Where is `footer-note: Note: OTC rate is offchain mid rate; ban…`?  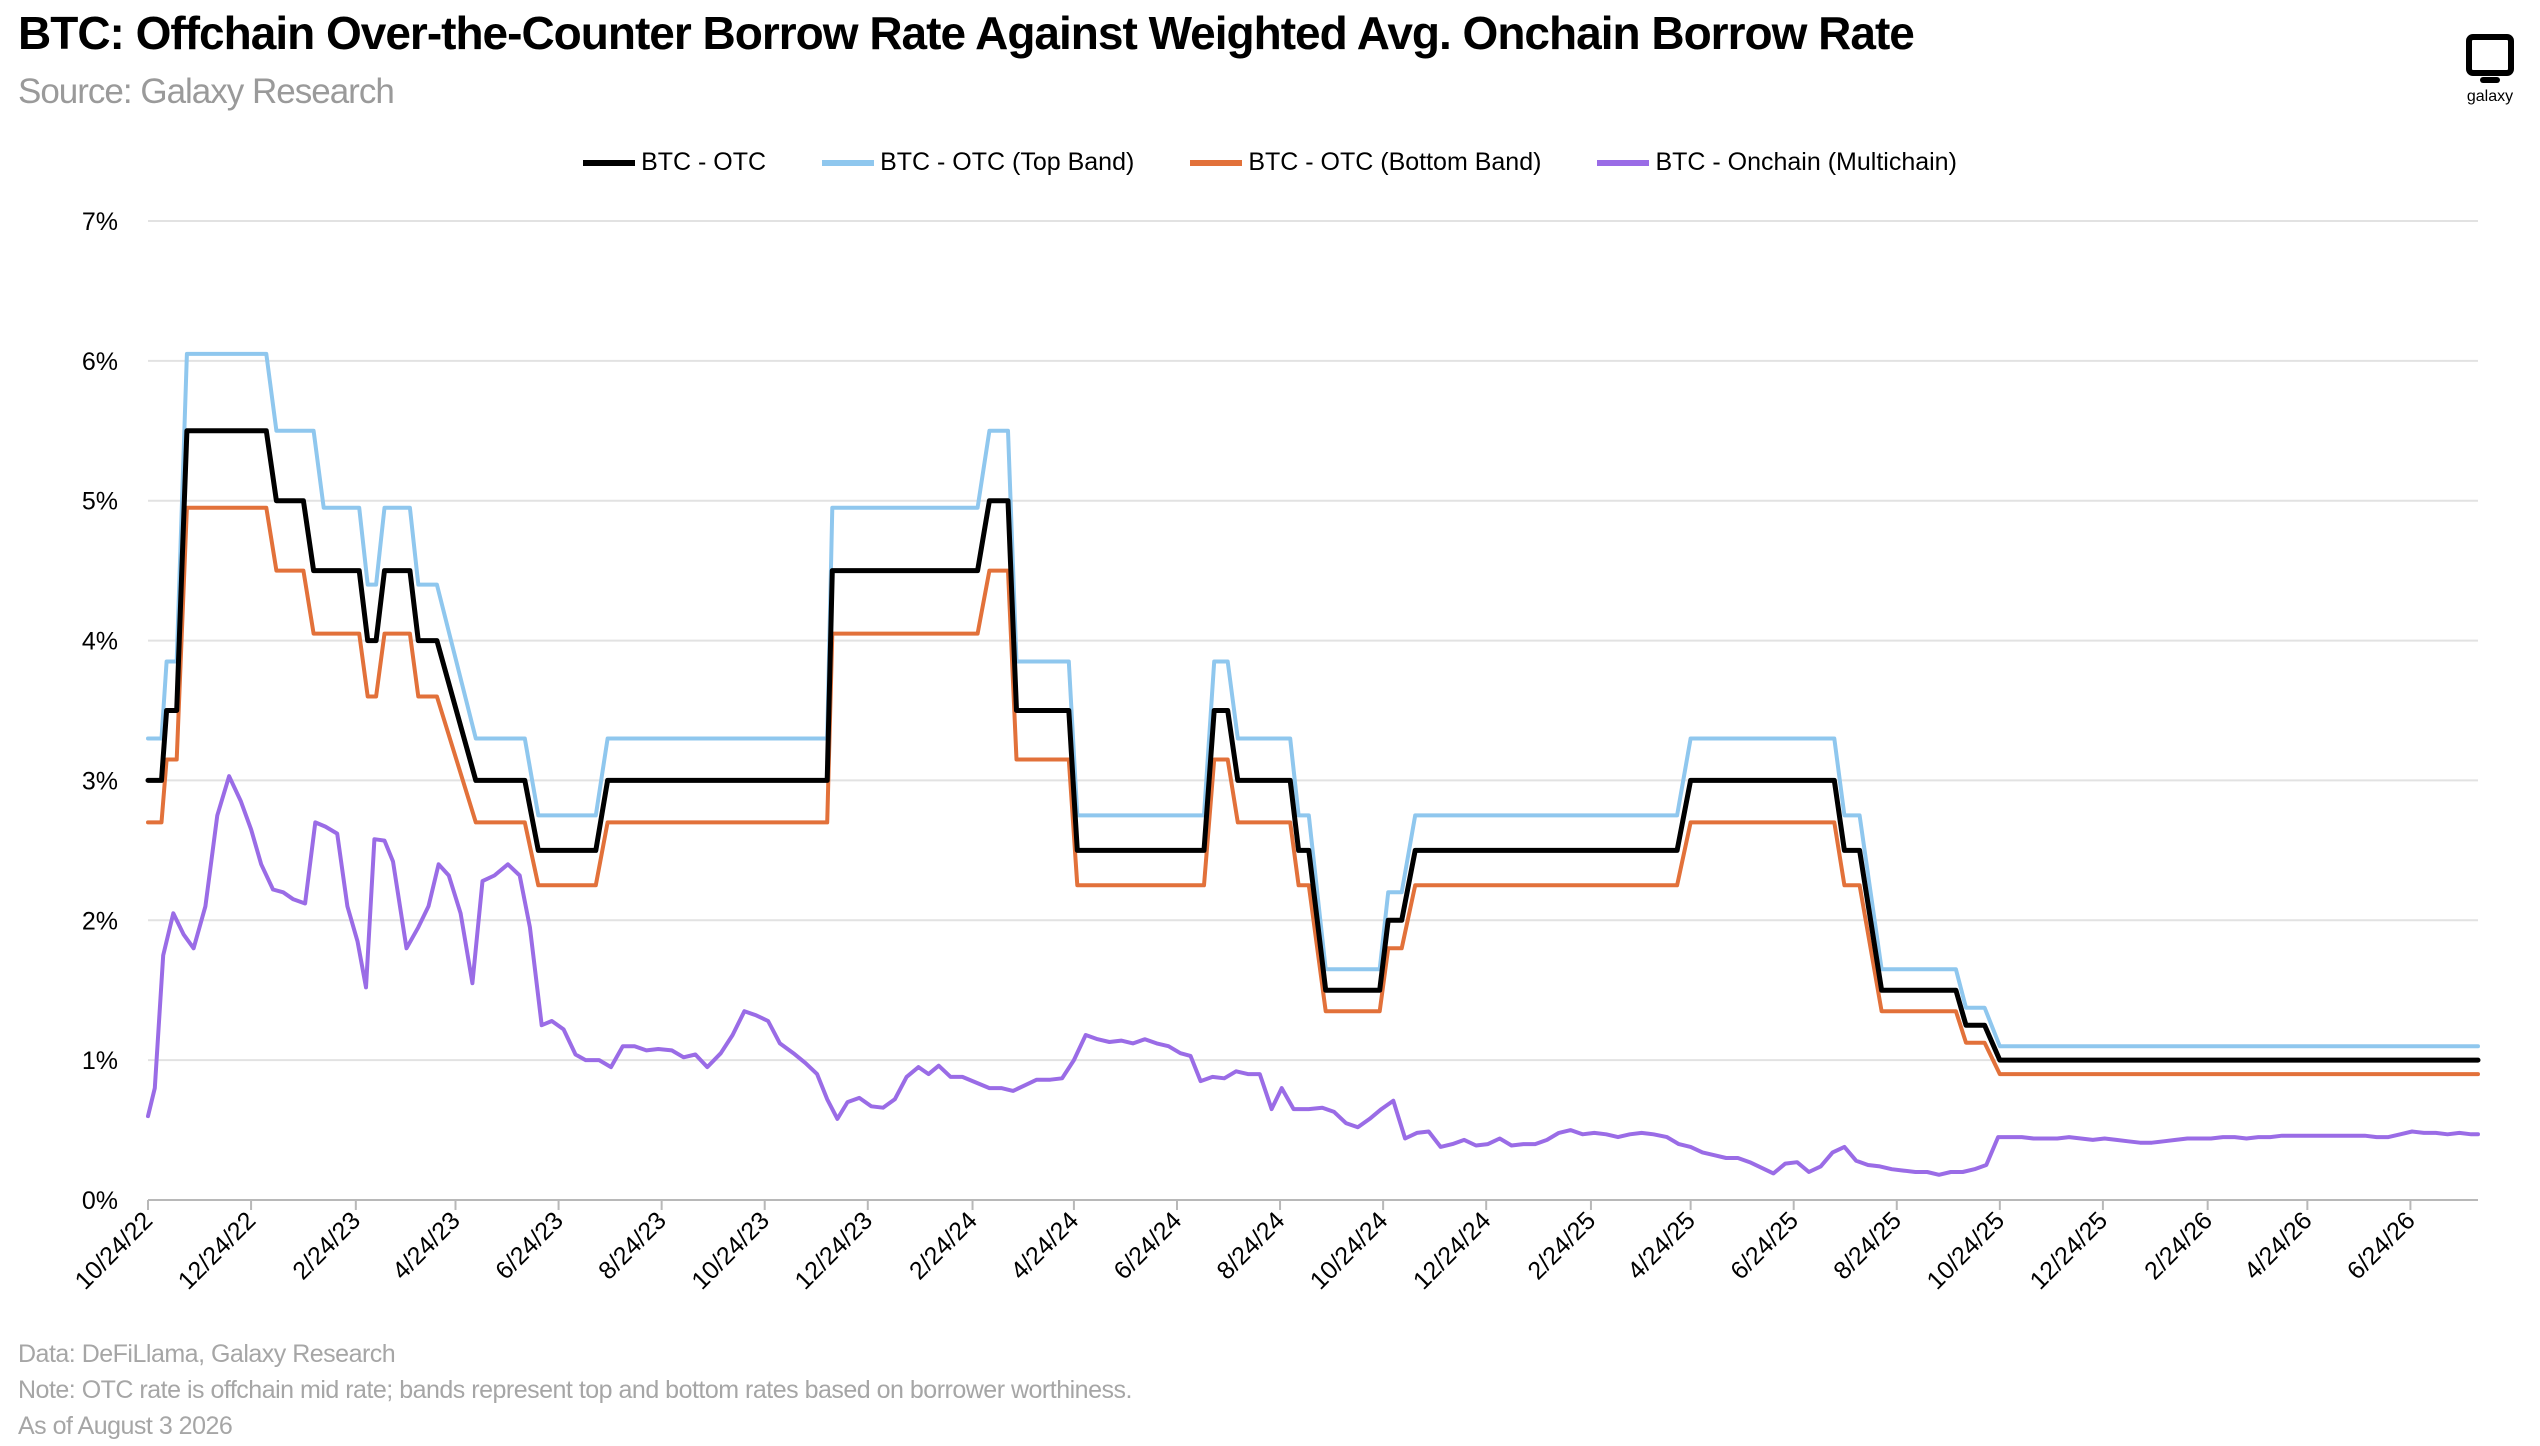
footer-note: Note: OTC rate is offchain mid rate; ban… is located at coordinates (575, 1390).